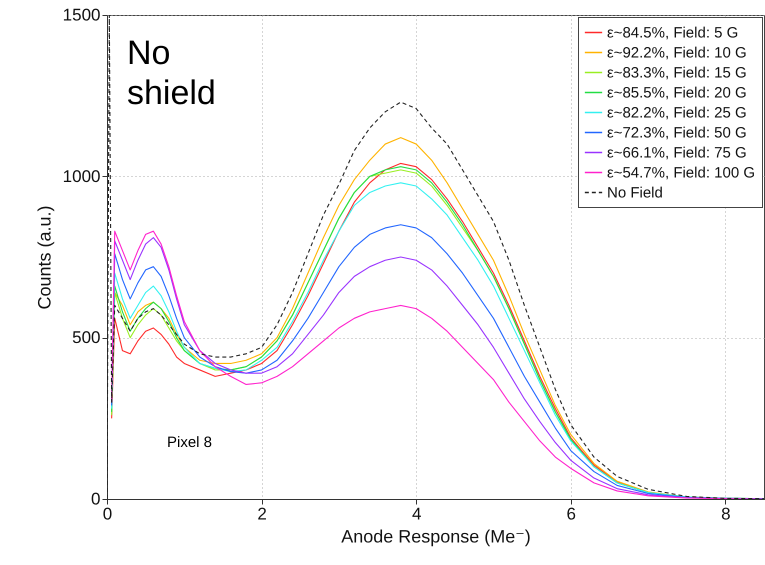 This screenshot has width=765, height=565. Describe the element at coordinates (677, 133) in the screenshot. I see `legend-label: ε~72.3%, Field: 50 G` at that location.